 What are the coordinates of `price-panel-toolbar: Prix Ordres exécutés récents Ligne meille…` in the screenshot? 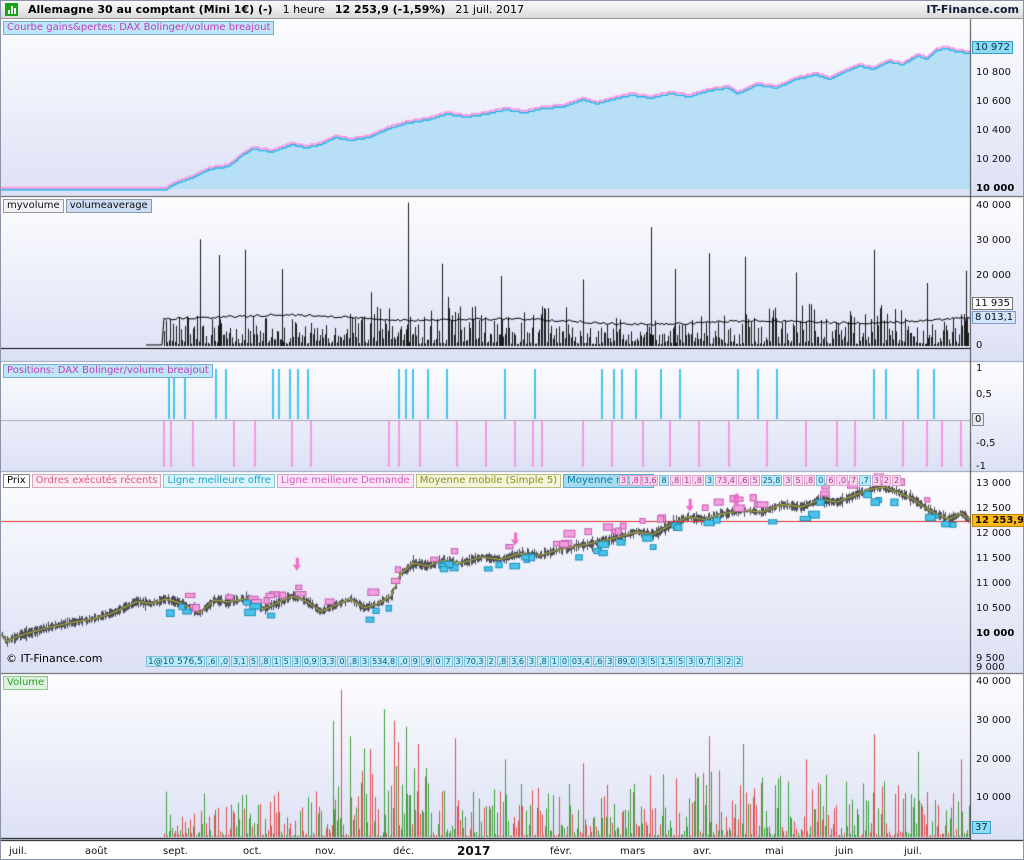 It's located at (328, 481).